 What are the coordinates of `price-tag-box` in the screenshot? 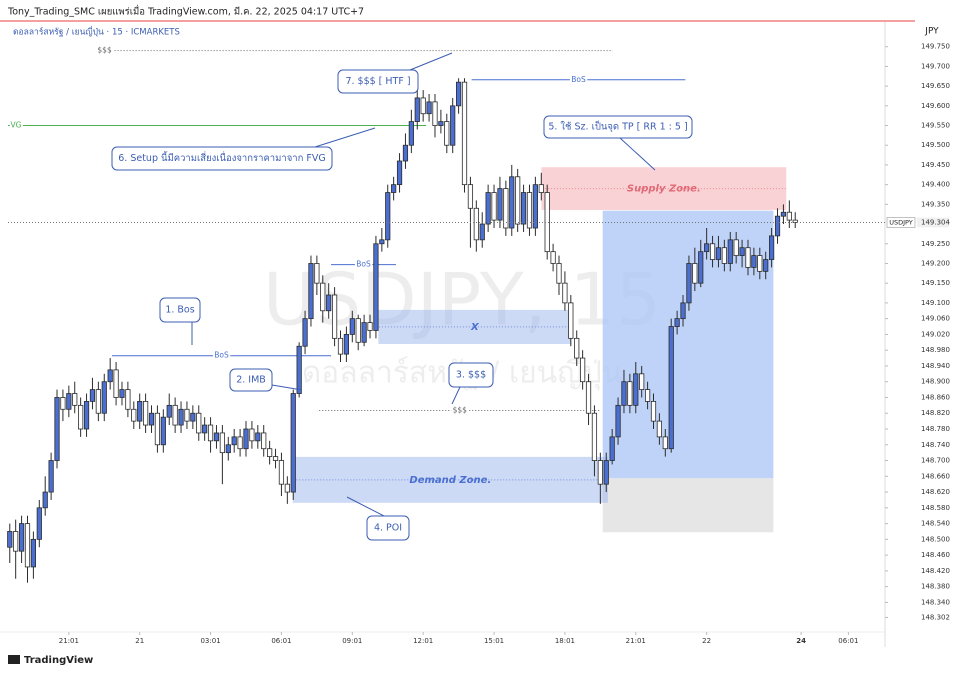 It's located at (901, 222).